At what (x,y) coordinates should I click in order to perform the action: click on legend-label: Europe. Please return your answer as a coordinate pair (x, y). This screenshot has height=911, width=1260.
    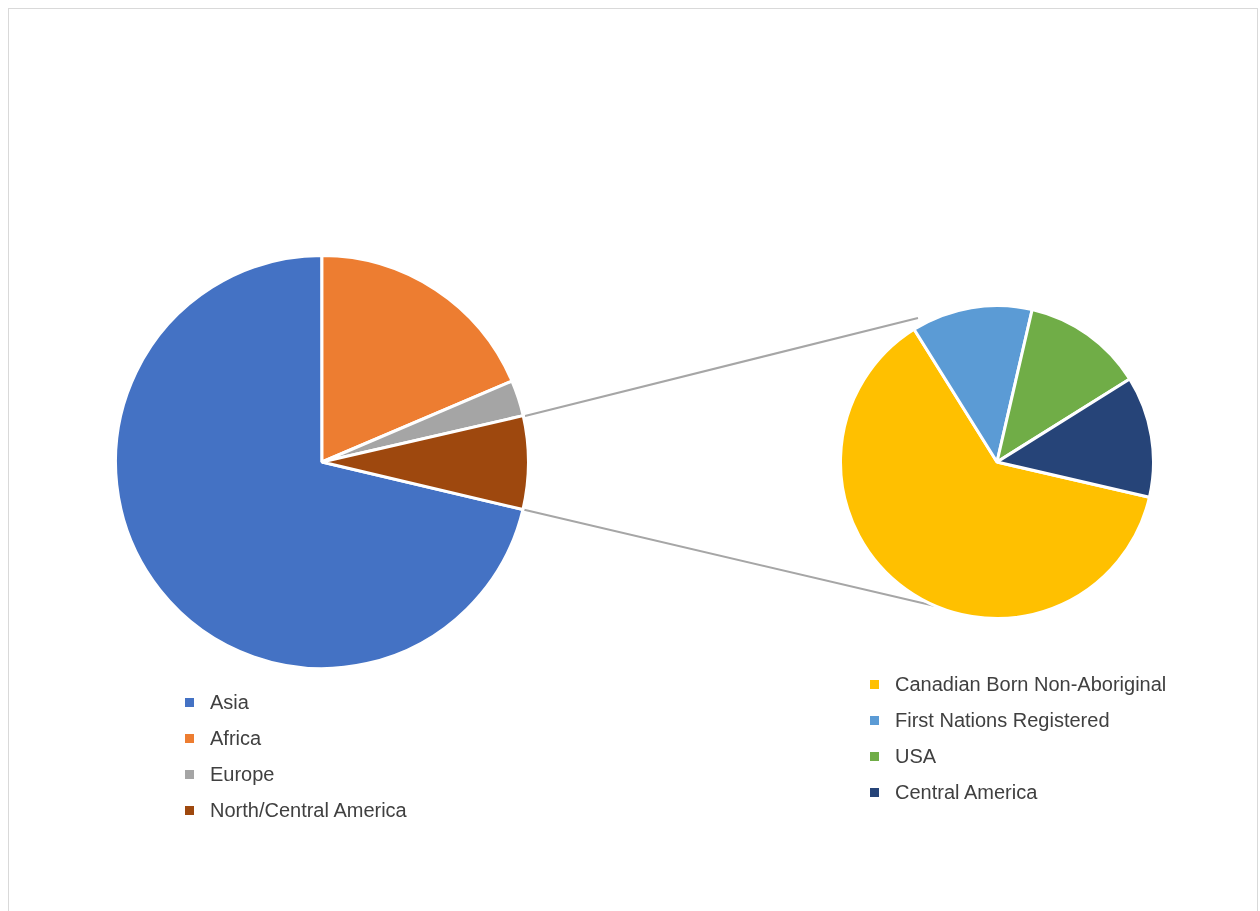
    Looking at the image, I should click on (242, 774).